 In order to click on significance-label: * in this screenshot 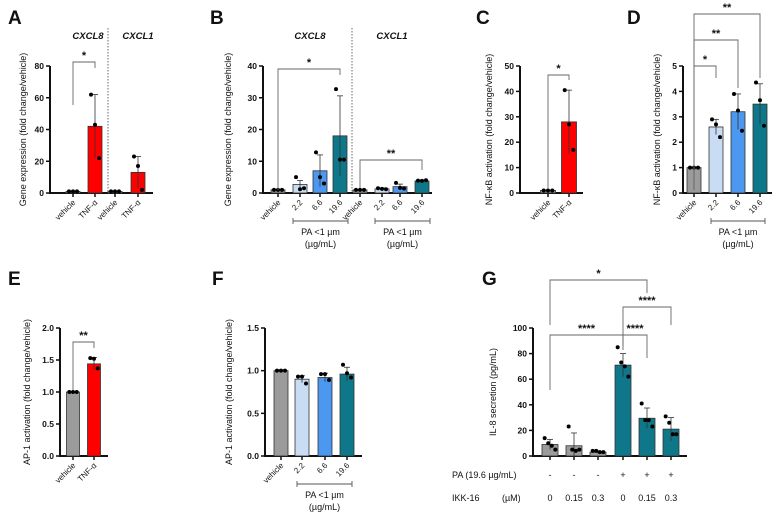, I will do `click(558, 69)`.